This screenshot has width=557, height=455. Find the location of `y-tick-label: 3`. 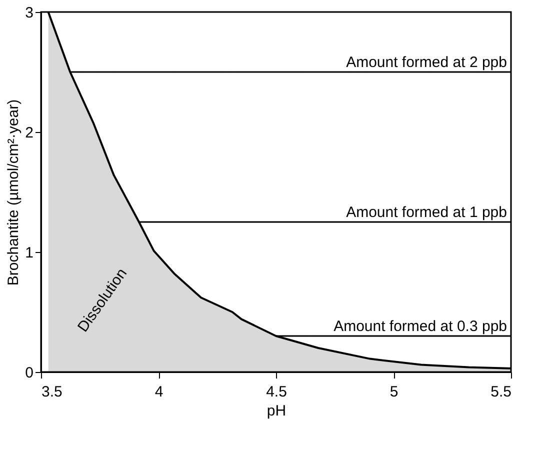

y-tick-label: 3 is located at coordinates (29, 13).